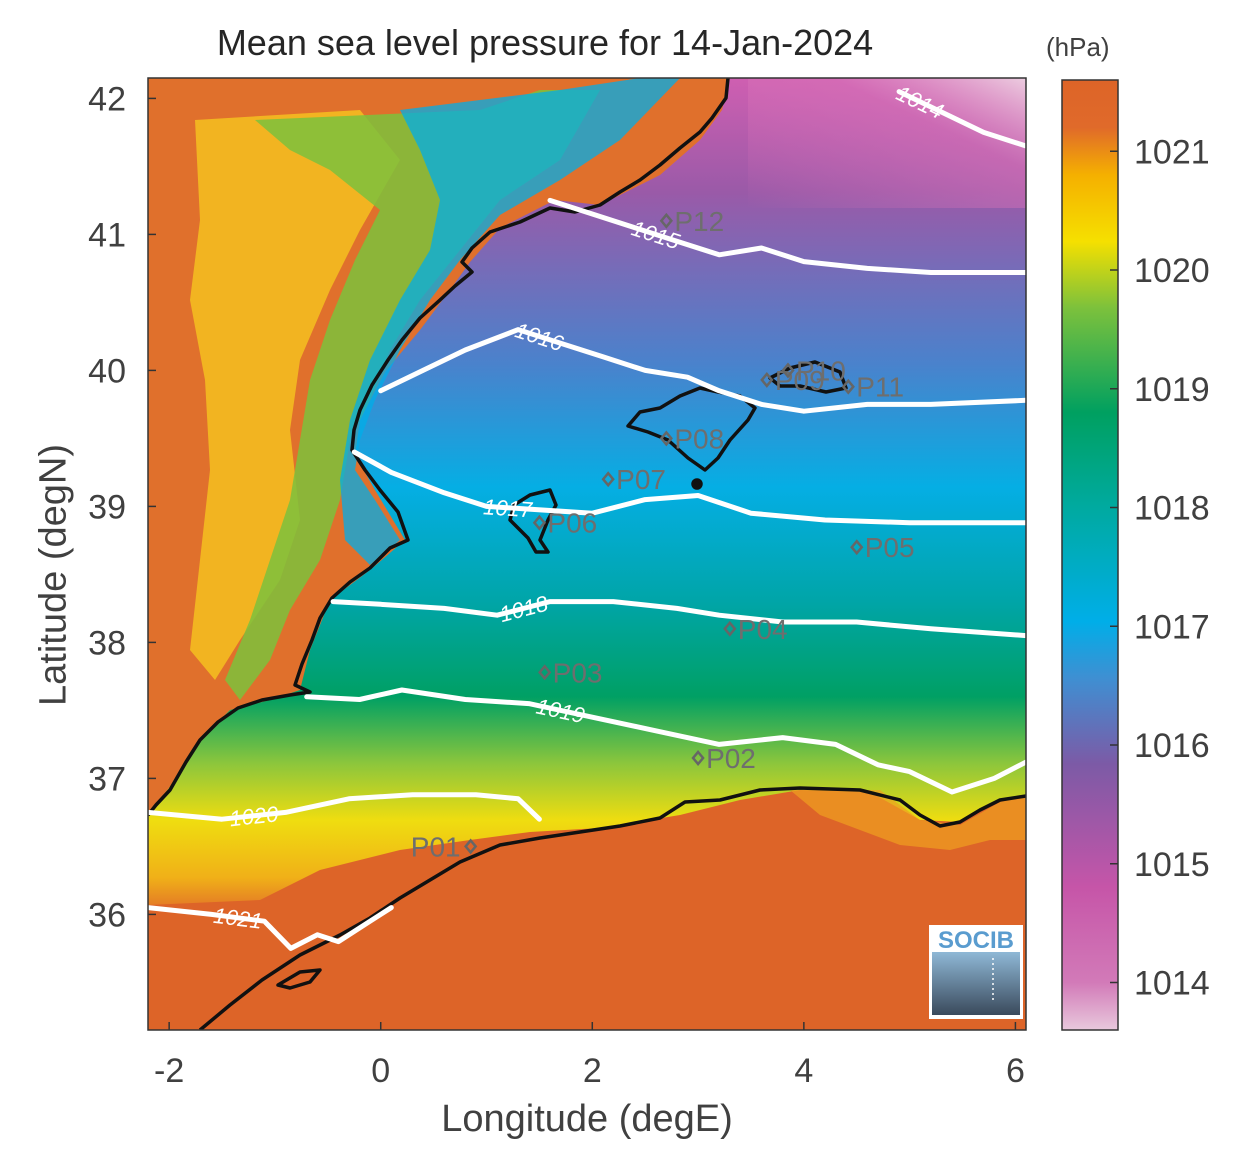 The image size is (1243, 1173). I want to click on isobar-label: 1017, so click(507, 508).